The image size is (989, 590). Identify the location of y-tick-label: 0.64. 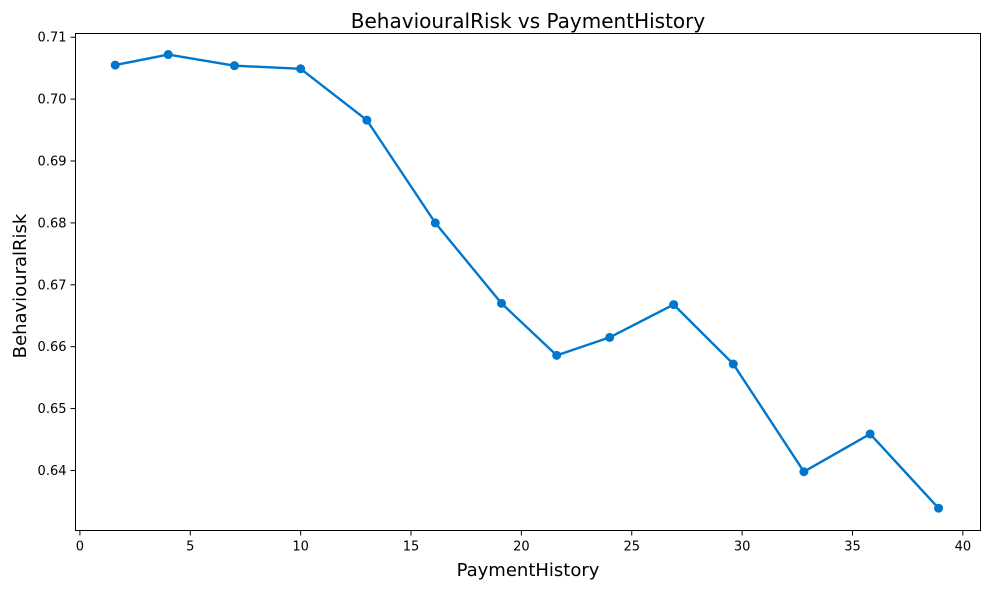
(52, 471).